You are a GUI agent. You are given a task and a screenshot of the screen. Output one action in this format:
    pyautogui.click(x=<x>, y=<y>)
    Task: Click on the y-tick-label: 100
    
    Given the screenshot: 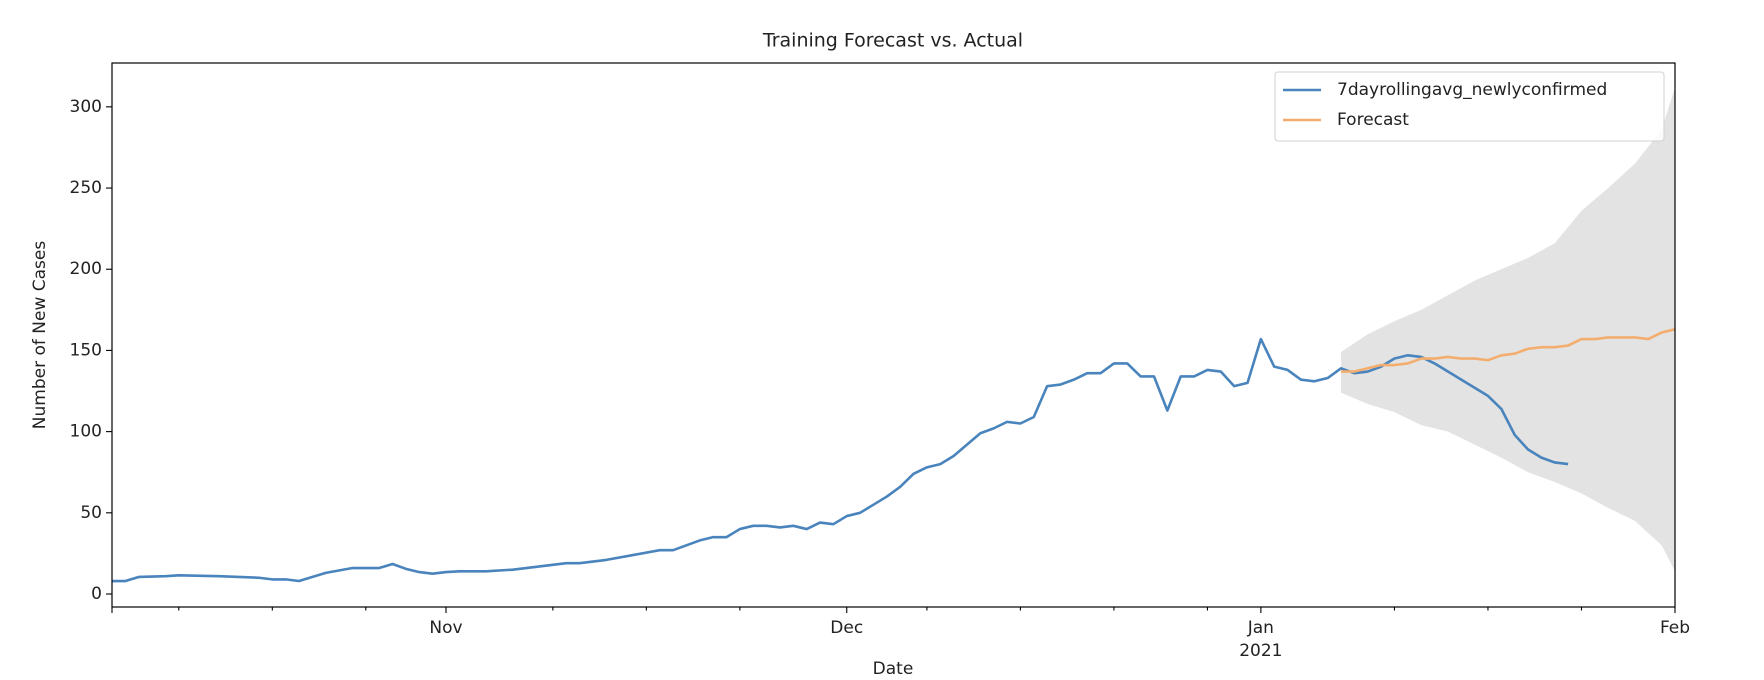 What is the action you would take?
    pyautogui.click(x=86, y=432)
    